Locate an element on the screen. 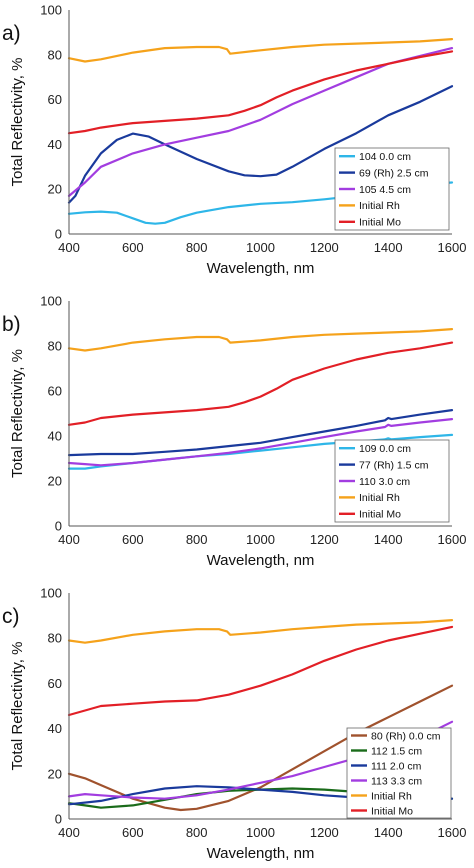  legend-entry: 111 2.0 cm is located at coordinates (396, 766).